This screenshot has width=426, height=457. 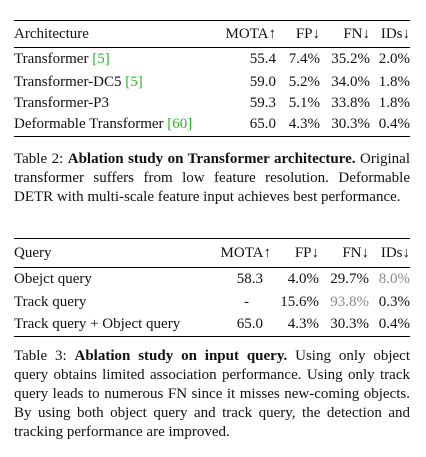 What do you see at coordinates (212, 82) in the screenshot?
I see `table-row: Transformer-DC5 [5] 59.0 5.2% 34.0% 1.8%` at bounding box center [212, 82].